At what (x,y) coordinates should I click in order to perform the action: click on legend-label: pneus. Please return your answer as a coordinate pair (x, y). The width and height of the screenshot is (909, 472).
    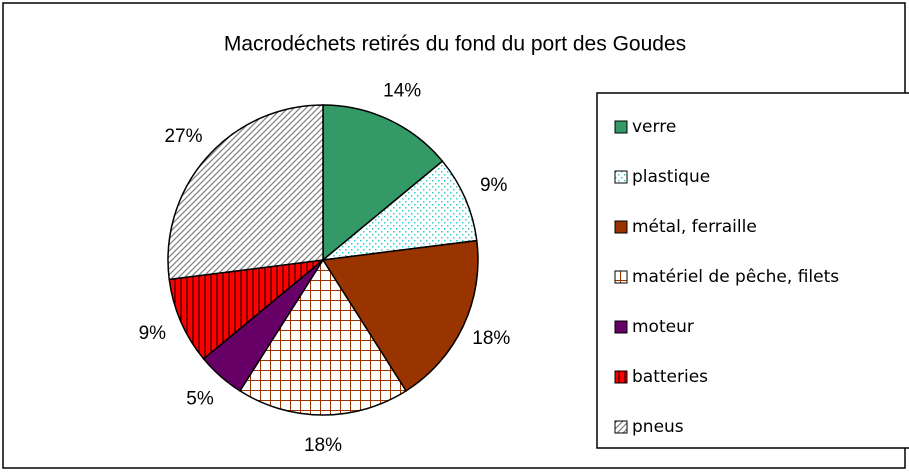
    Looking at the image, I should click on (658, 427).